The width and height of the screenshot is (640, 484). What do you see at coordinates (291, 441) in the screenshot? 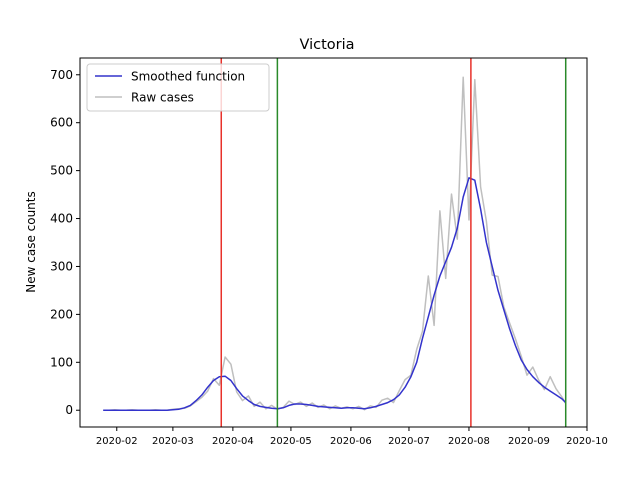
I see `x-tick-label: 2020-05` at bounding box center [291, 441].